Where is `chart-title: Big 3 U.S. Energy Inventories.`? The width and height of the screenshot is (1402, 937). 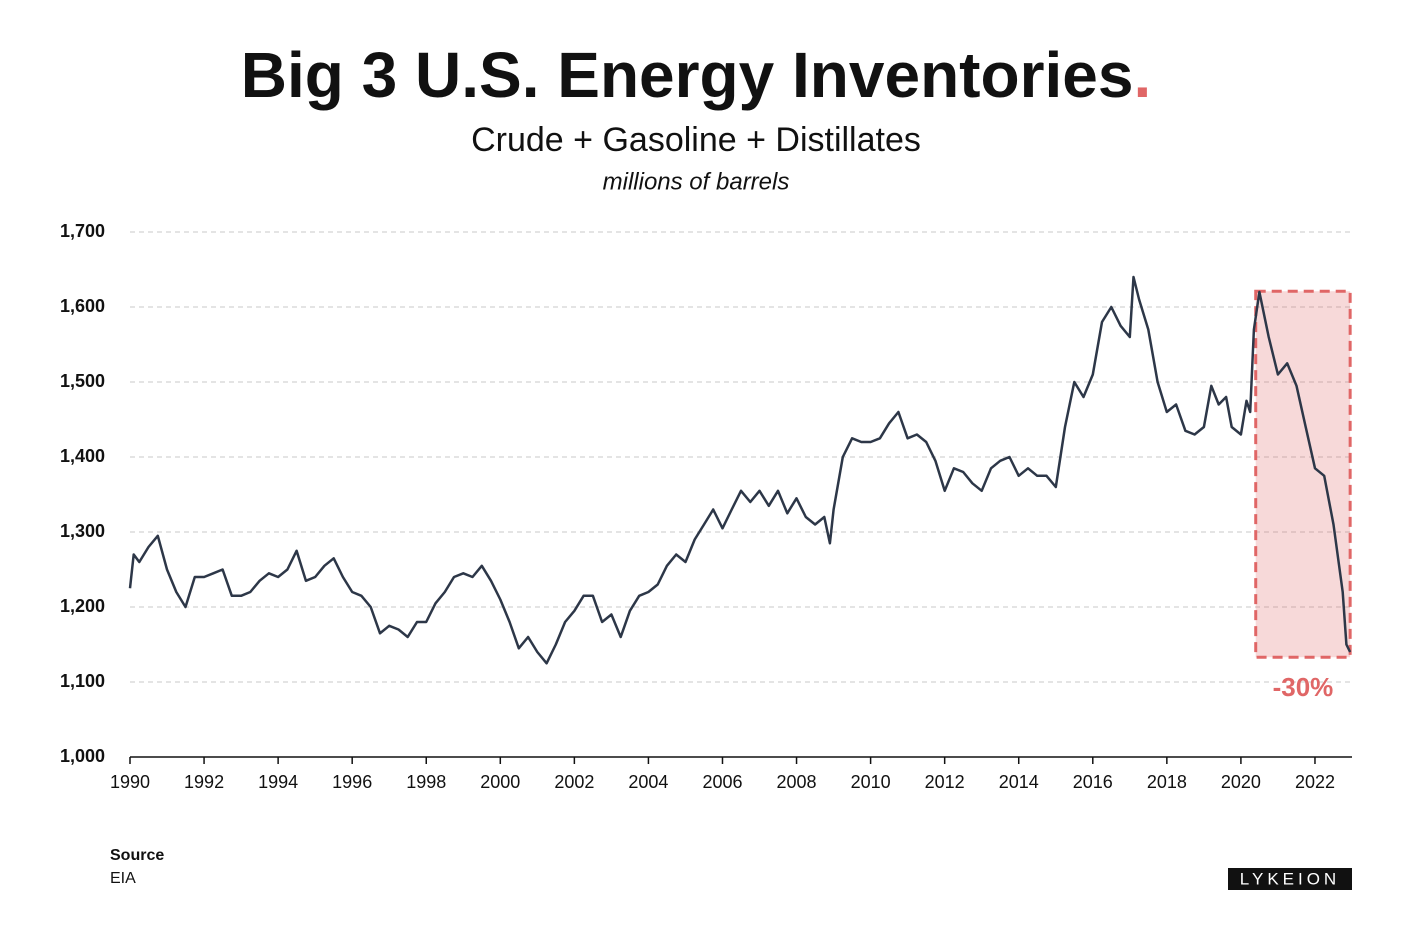
chart-title: Big 3 U.S. Energy Inventories. is located at coordinates (696, 75).